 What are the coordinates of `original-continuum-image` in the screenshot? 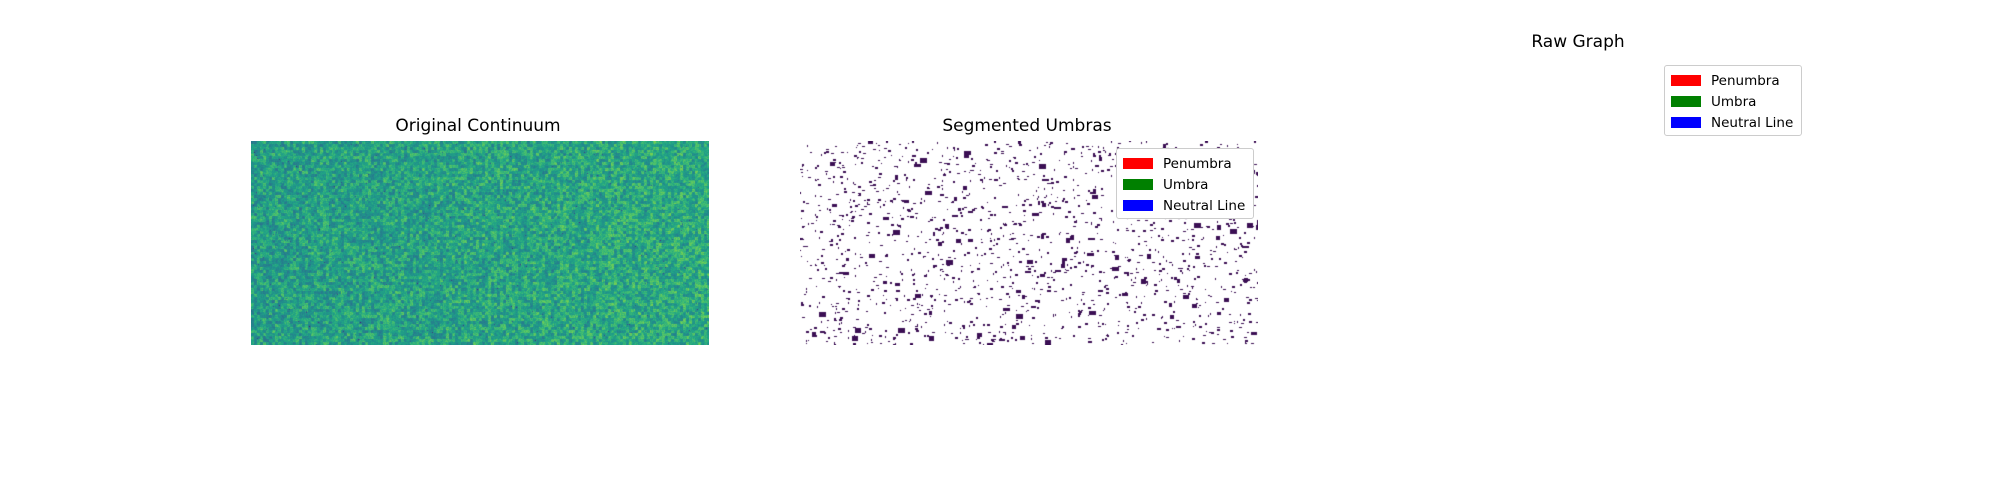 It's located at (480, 243).